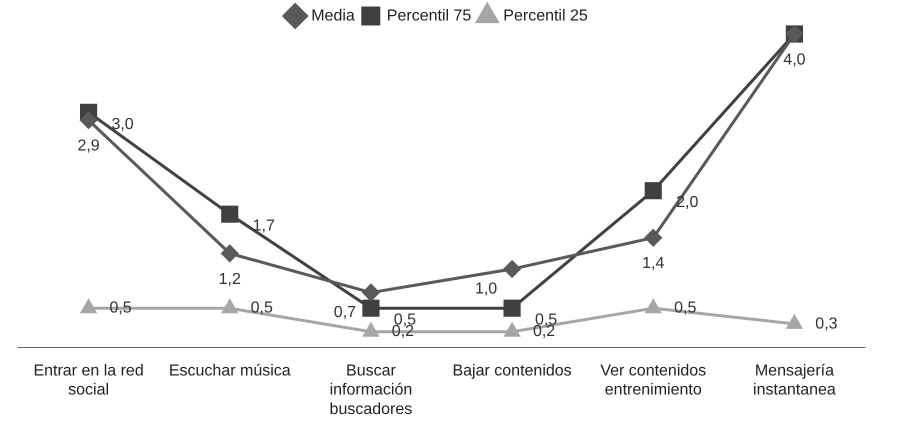 The width and height of the screenshot is (905, 438). Describe the element at coordinates (545, 15) in the screenshot. I see `legend-label: Percentil 25` at that location.